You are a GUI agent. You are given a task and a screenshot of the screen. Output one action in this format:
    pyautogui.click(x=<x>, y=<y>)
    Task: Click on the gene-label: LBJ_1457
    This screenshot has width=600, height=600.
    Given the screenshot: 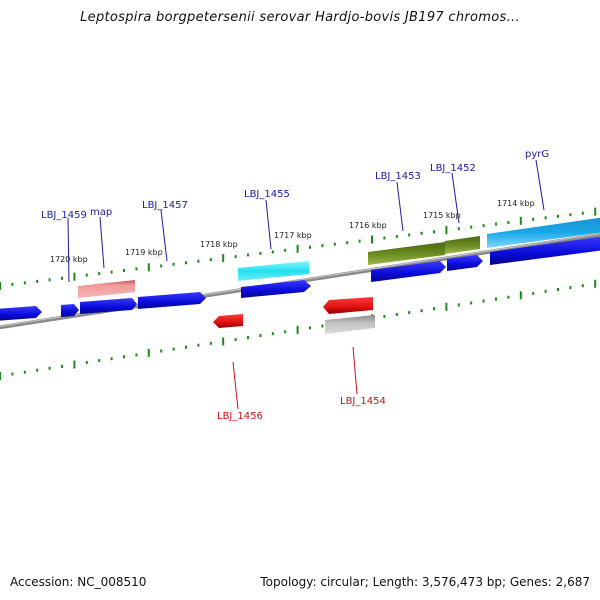 What is the action you would take?
    pyautogui.click(x=165, y=205)
    